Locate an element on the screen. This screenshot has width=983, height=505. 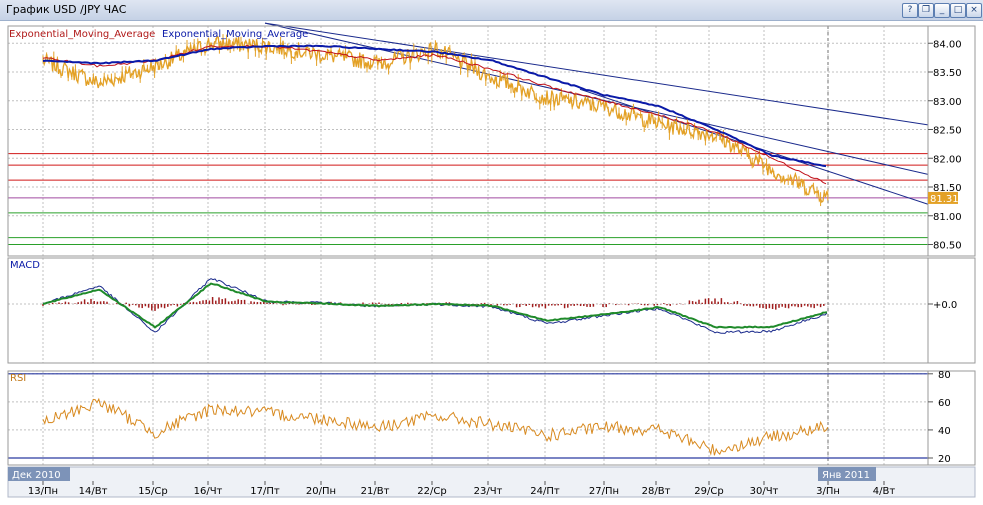
series-signal-line is located at coordinates (435, 305).